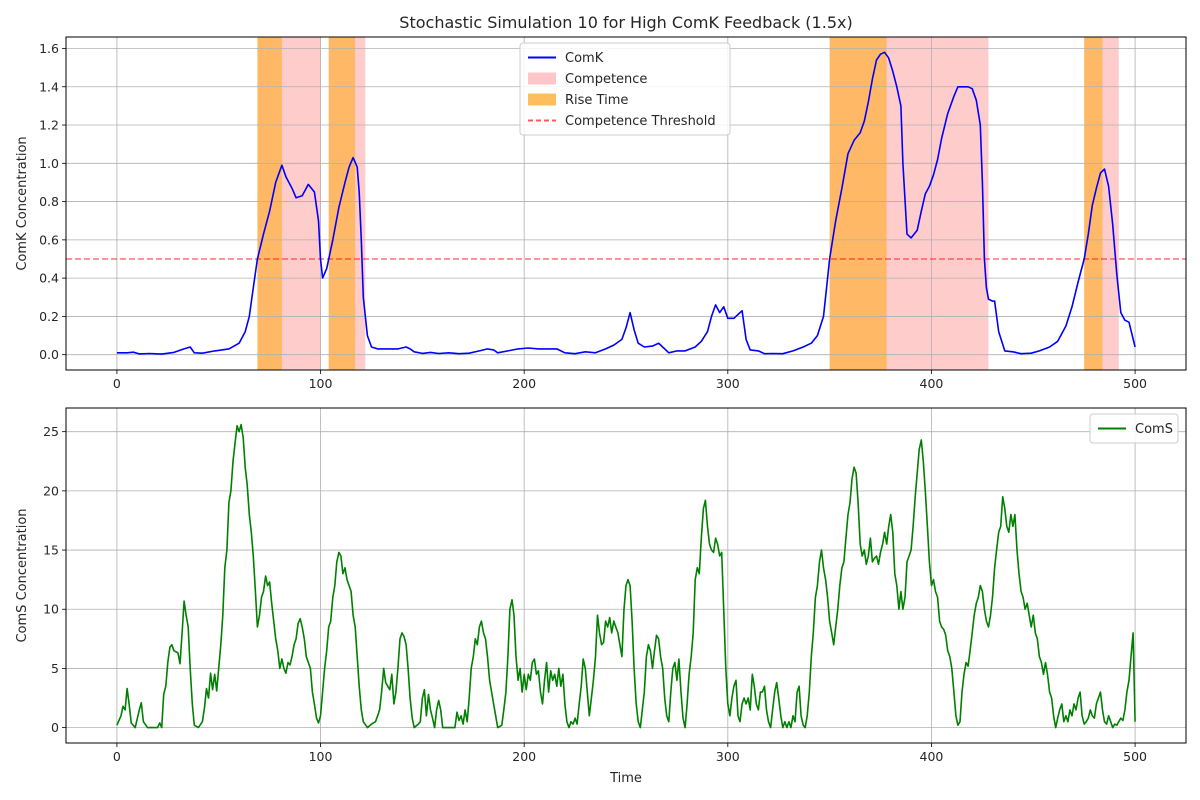  I want to click on comk-y-ticks: 0.0 0.2 0.4 0.6 0.8 1.0 1.2 1.4 1.6, so click(52, 201).